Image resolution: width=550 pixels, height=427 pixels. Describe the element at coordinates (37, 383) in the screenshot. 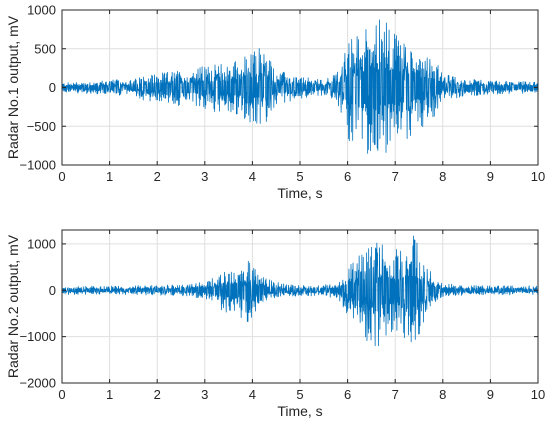

I see `y-tick-label: −2000` at that location.